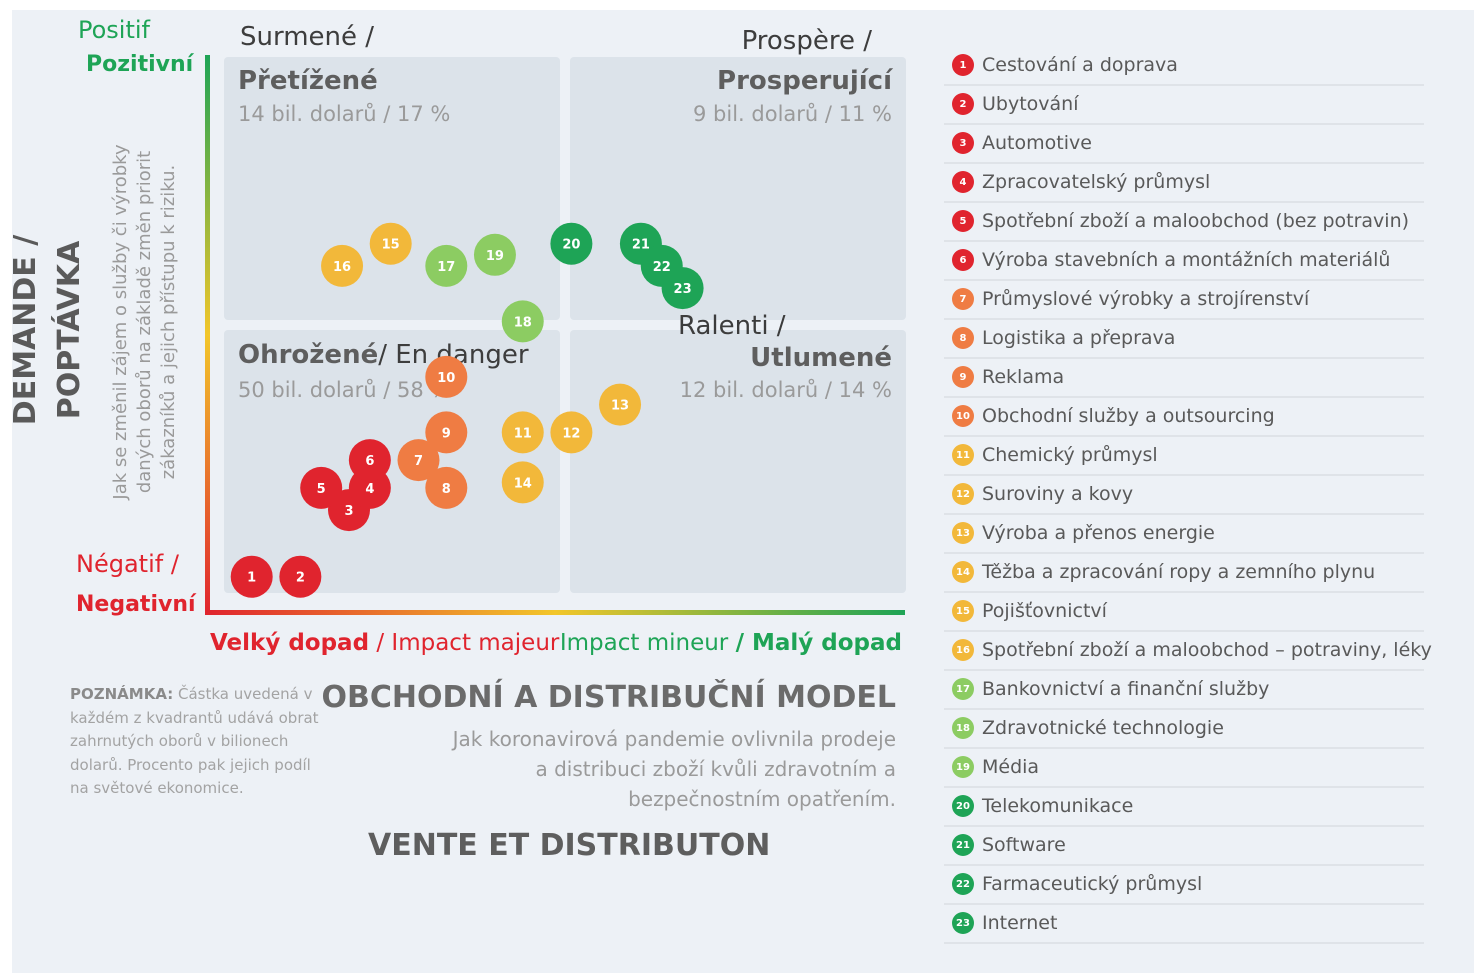 The image size is (1478, 980). I want to click on legend-label: Farmaceutický průmysl, so click(1092, 884).